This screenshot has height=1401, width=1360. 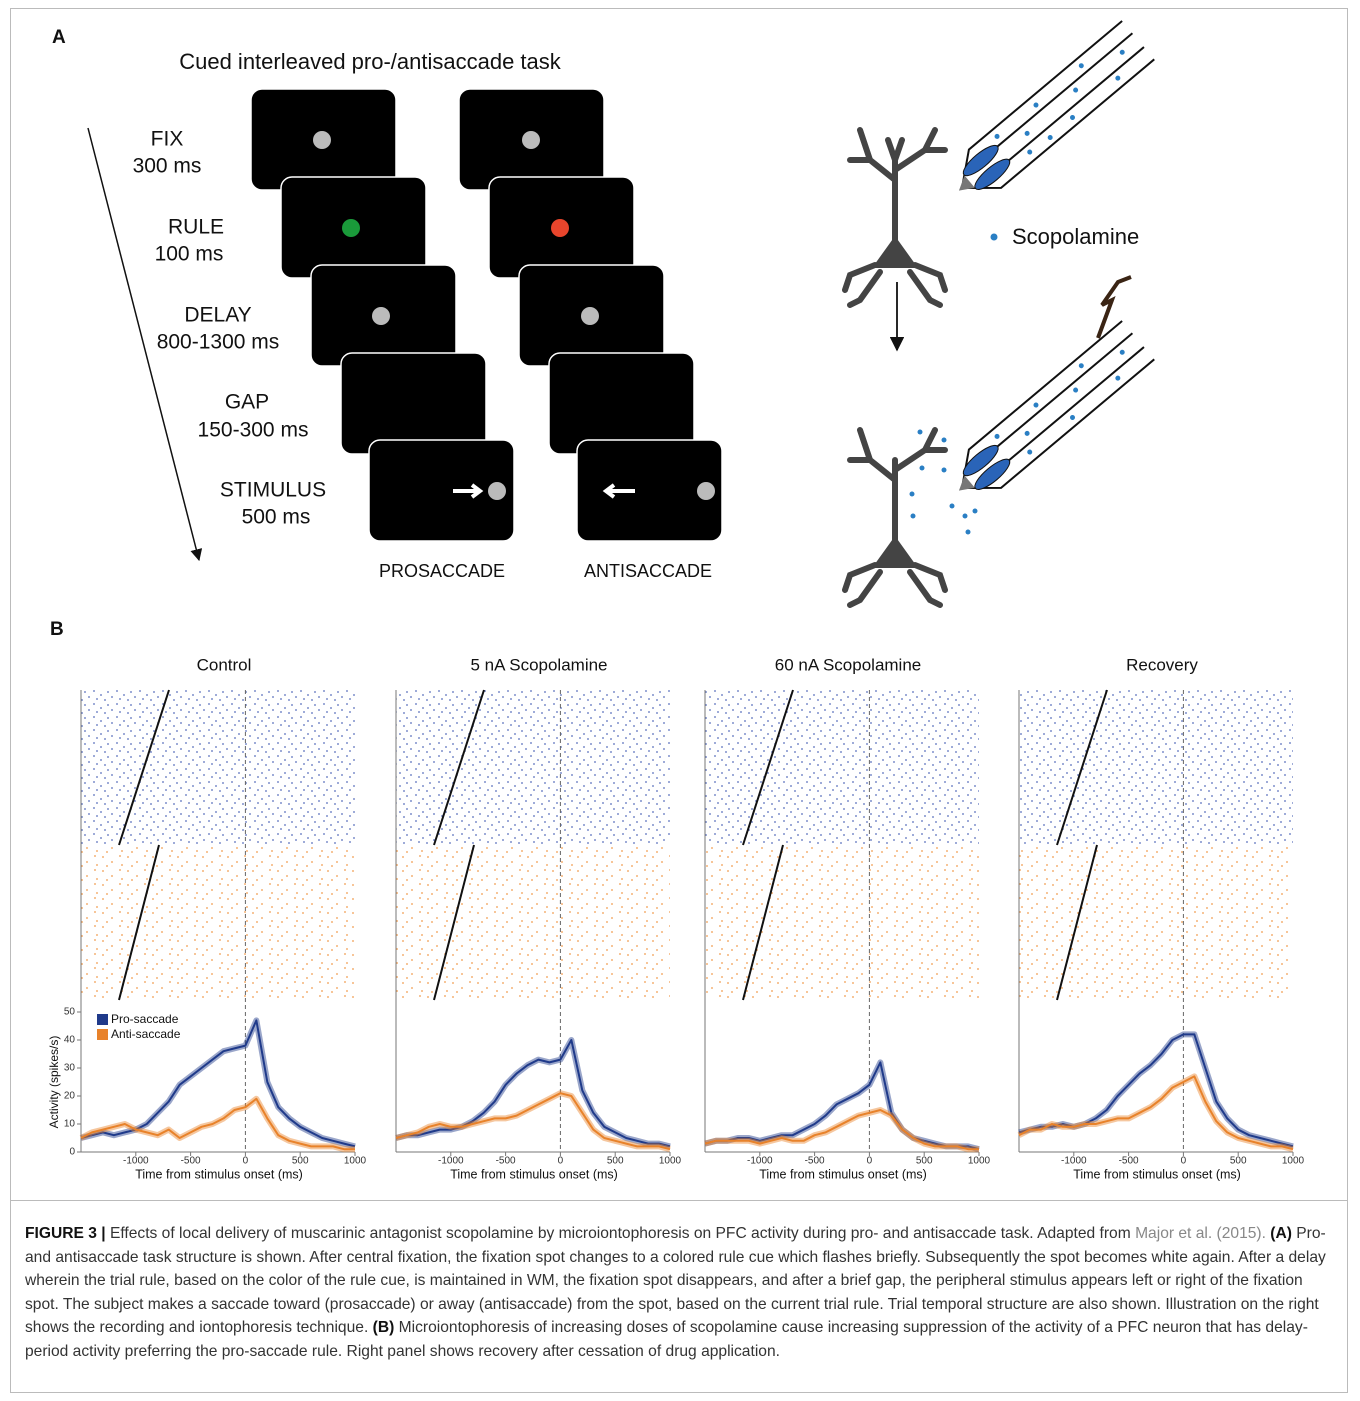 I want to click on y-tick-label: 30, so click(x=70, y=1068).